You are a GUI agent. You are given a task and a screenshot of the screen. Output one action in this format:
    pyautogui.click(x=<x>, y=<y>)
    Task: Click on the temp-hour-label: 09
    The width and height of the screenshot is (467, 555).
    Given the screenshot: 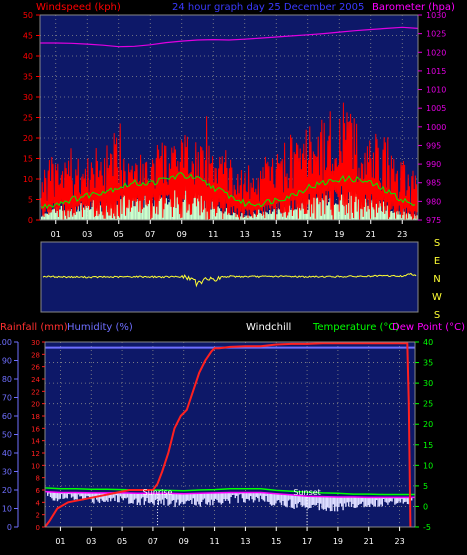 What is the action you would take?
    pyautogui.click(x=184, y=541)
    